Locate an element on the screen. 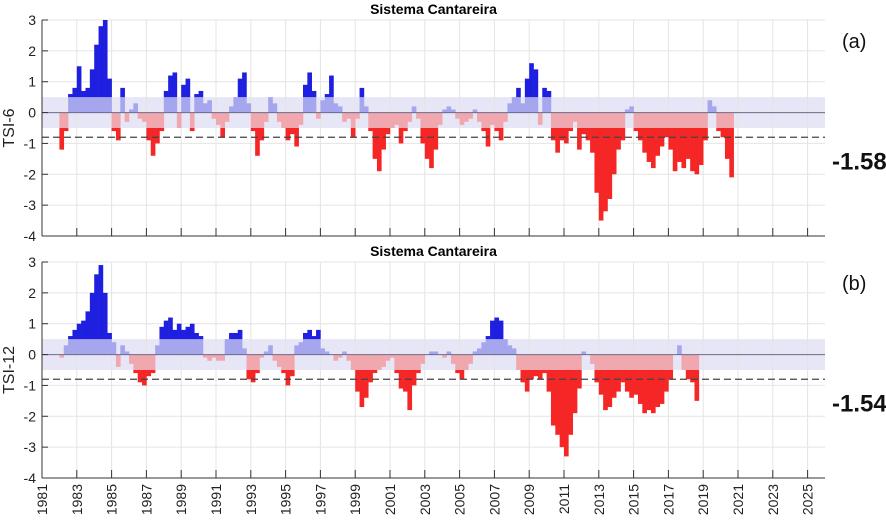 This screenshot has width=886, height=521. x-tick-label: 2003 is located at coordinates (425, 499).